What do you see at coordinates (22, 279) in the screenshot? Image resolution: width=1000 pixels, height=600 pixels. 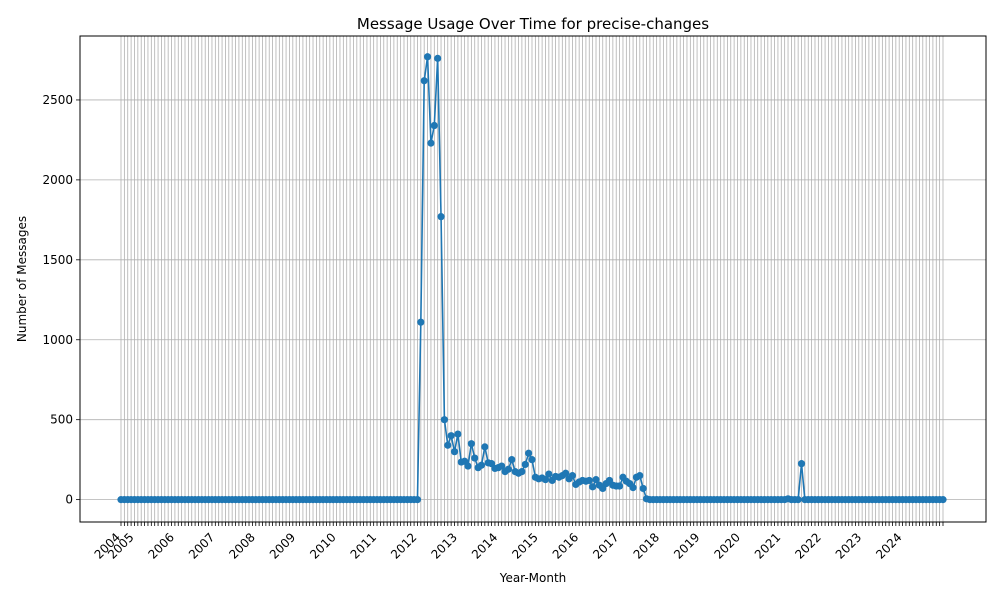 I see `y-axis-label: Number of Messages` at bounding box center [22, 279].